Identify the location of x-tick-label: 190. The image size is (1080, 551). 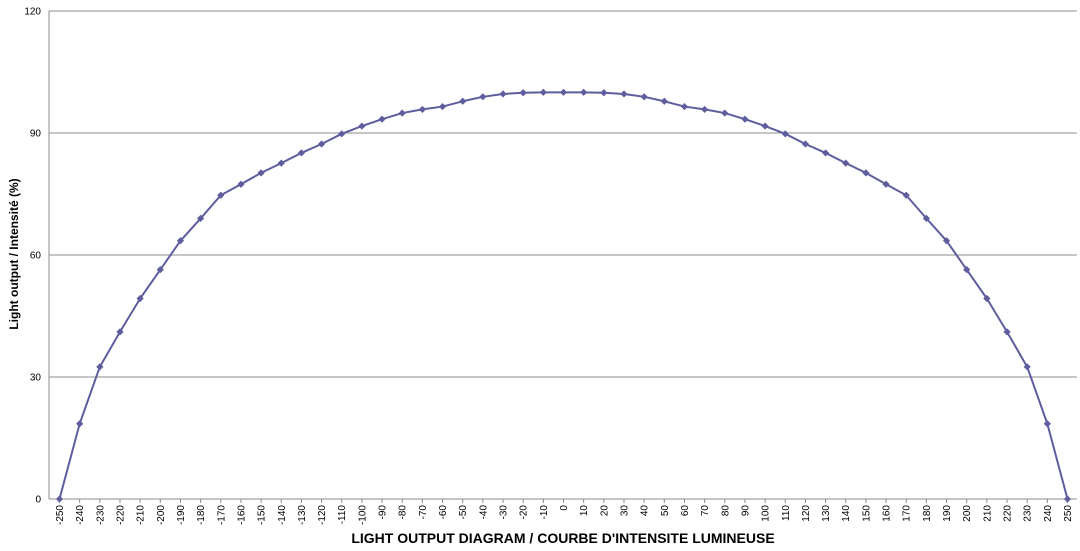
(947, 513).